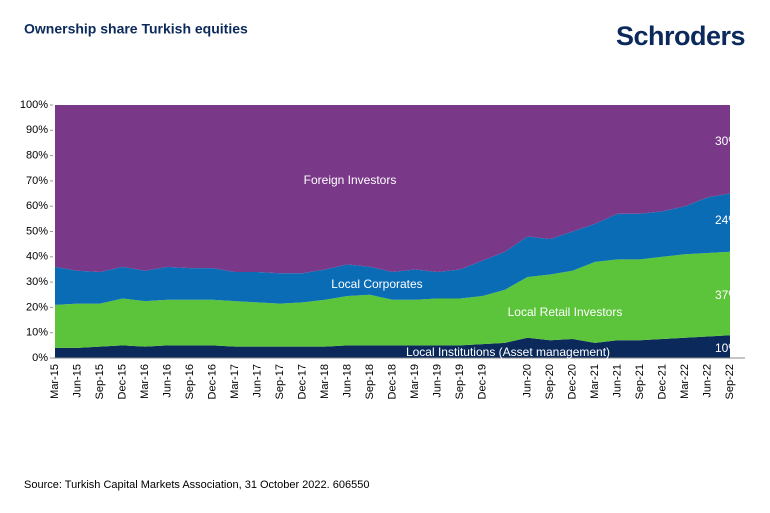 This screenshot has height=513, width=770. Describe the element at coordinates (37, 333) in the screenshot. I see `y-tick-label: 10%` at that location.